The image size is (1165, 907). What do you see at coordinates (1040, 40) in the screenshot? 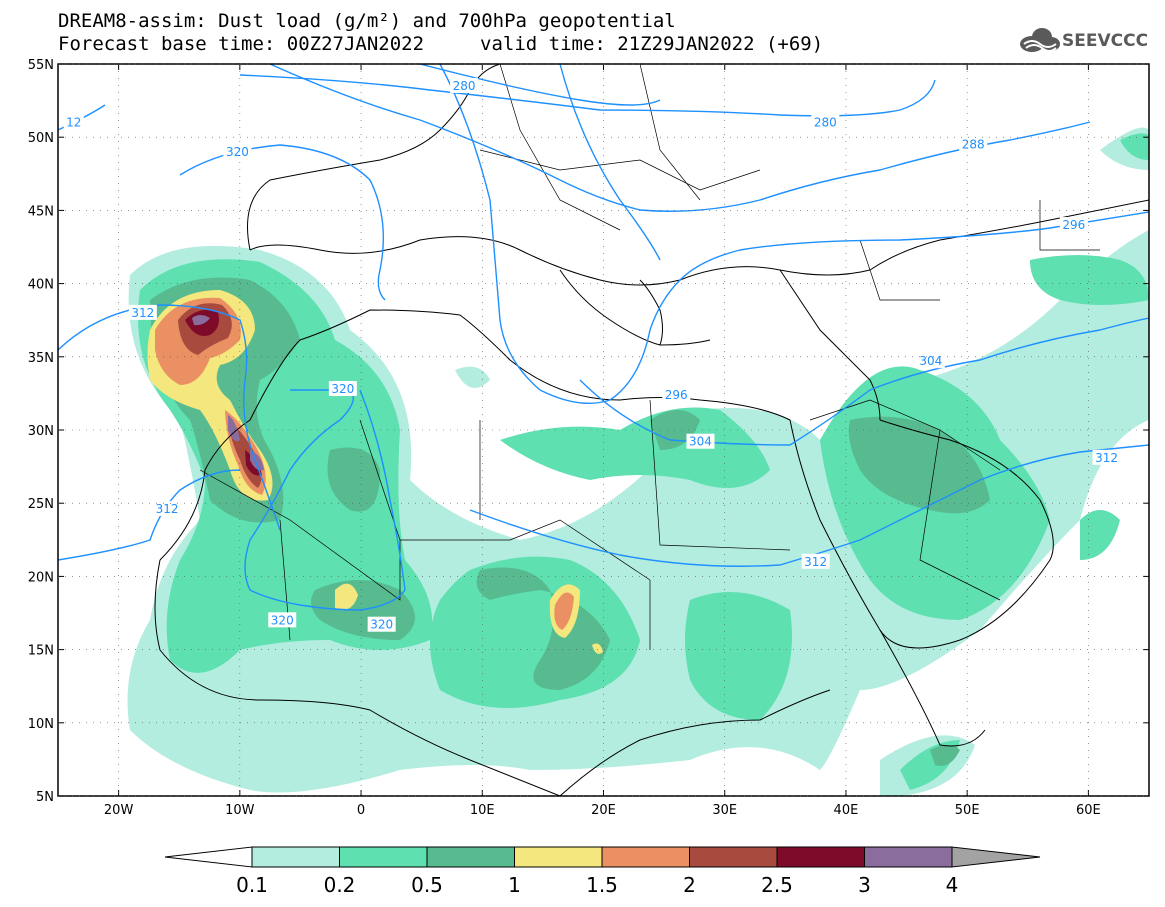
I see `cloud-logo-icon` at bounding box center [1040, 40].